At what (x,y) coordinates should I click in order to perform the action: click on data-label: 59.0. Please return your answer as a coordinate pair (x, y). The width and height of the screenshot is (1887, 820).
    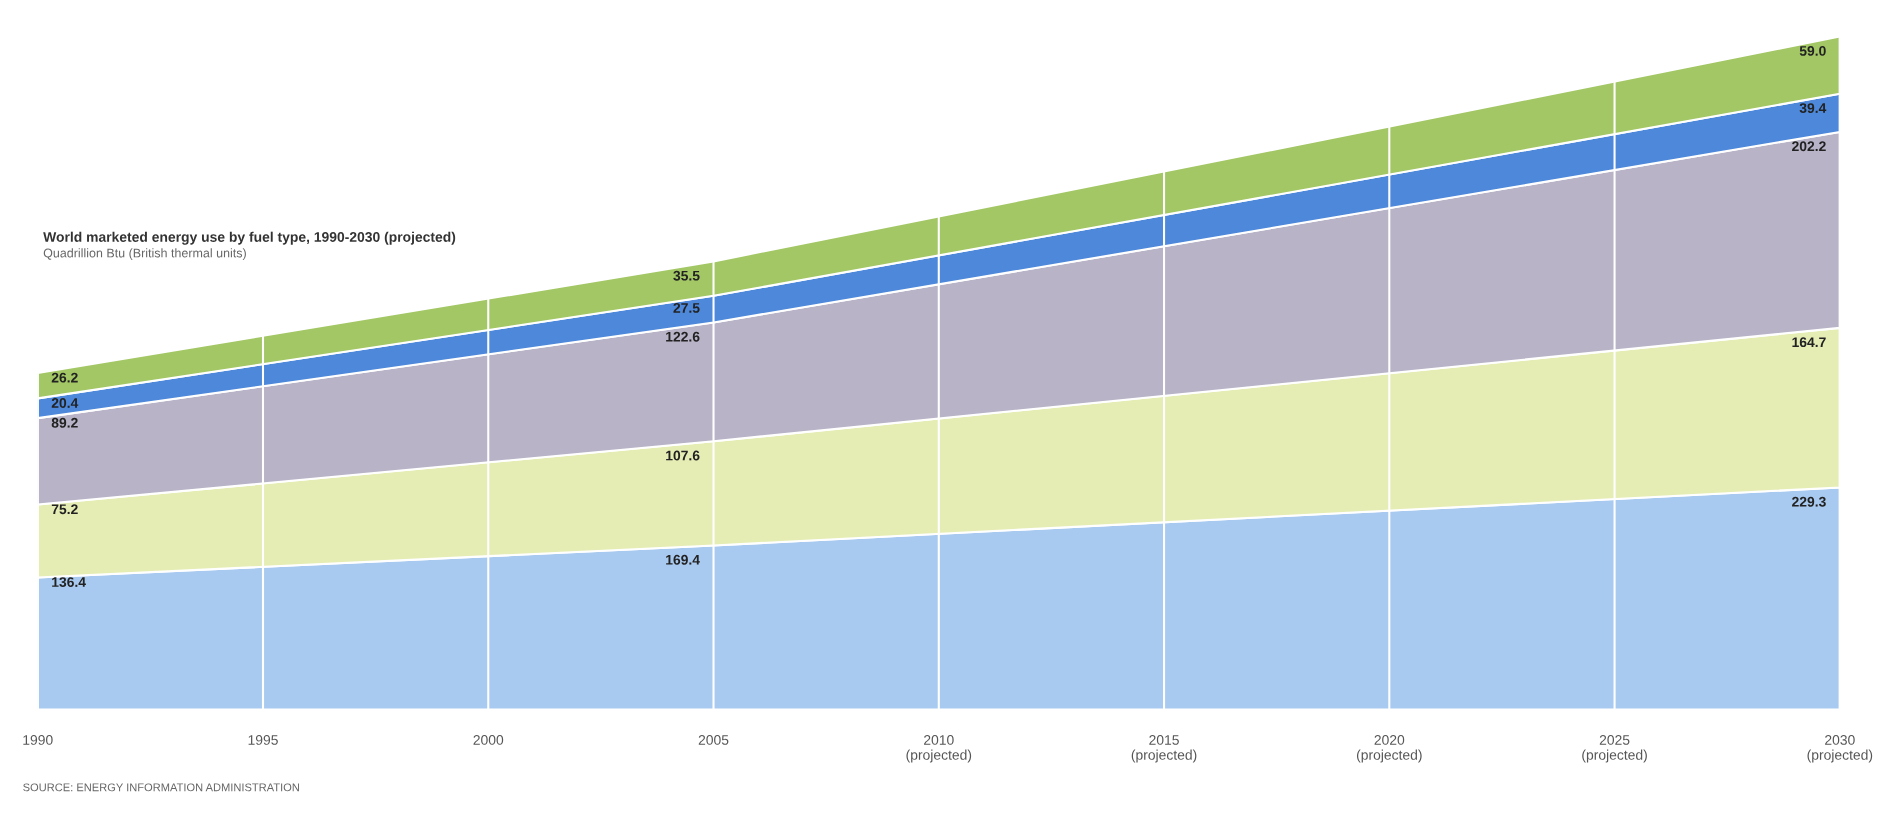
    Looking at the image, I should click on (1812, 50).